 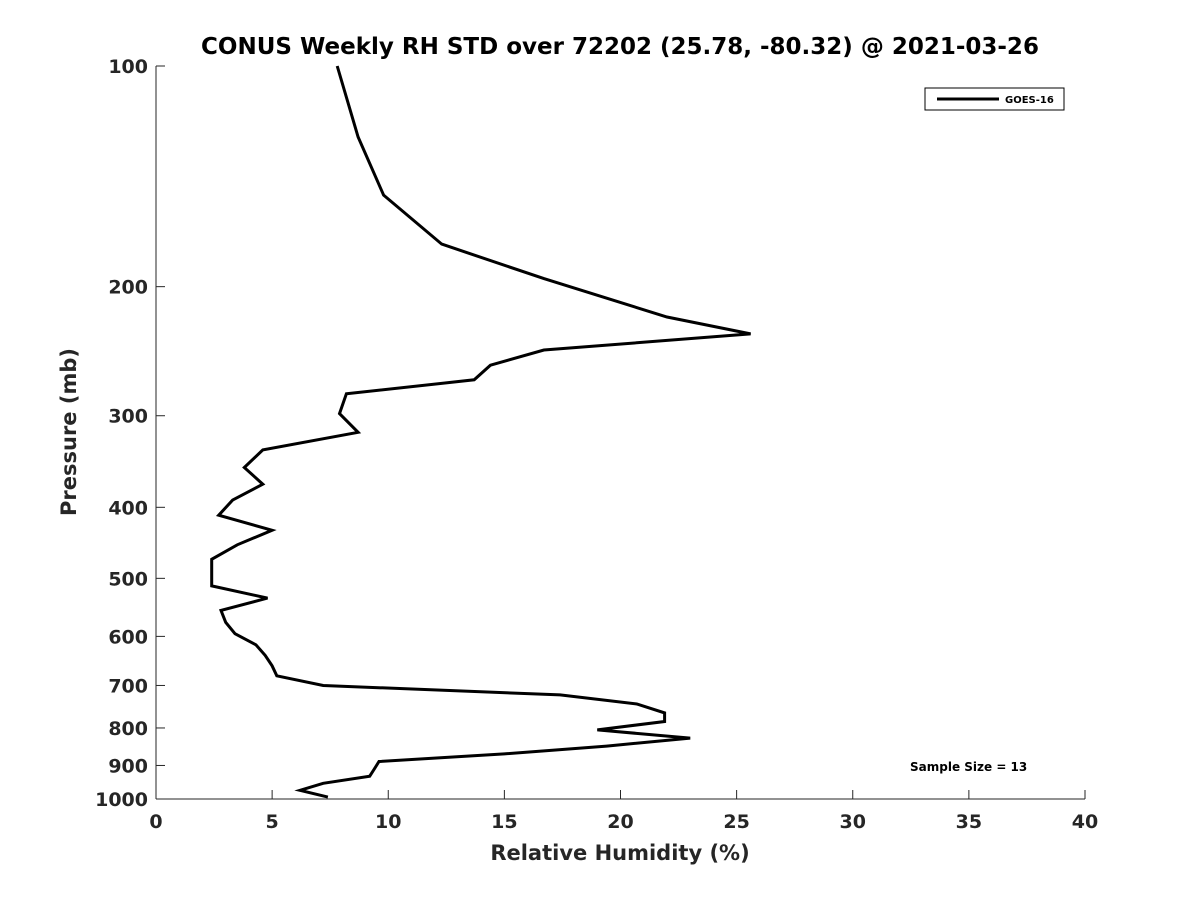 I want to click on x-tick-label: 30, so click(x=853, y=822).